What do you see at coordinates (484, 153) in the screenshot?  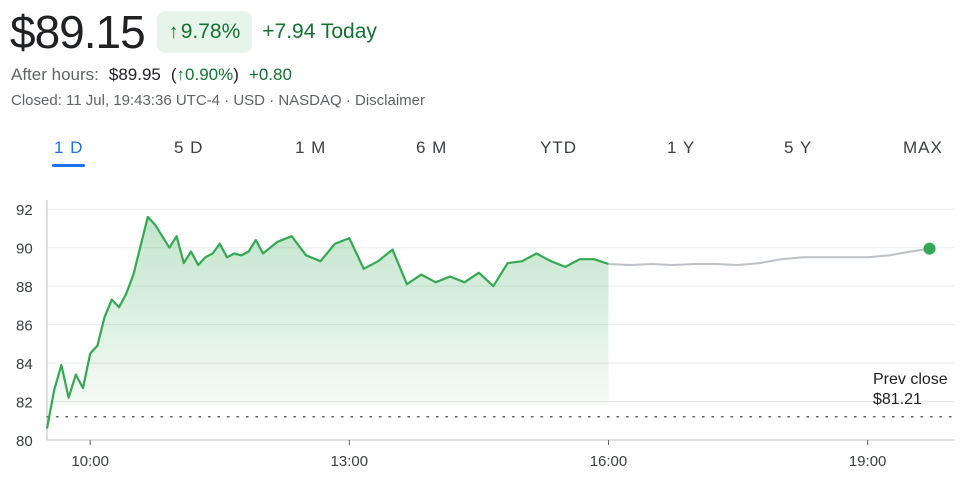 I see `range-tabs: 1 D 5 D 1 M 6 M YTD 1 Y 5 Y MAX` at bounding box center [484, 153].